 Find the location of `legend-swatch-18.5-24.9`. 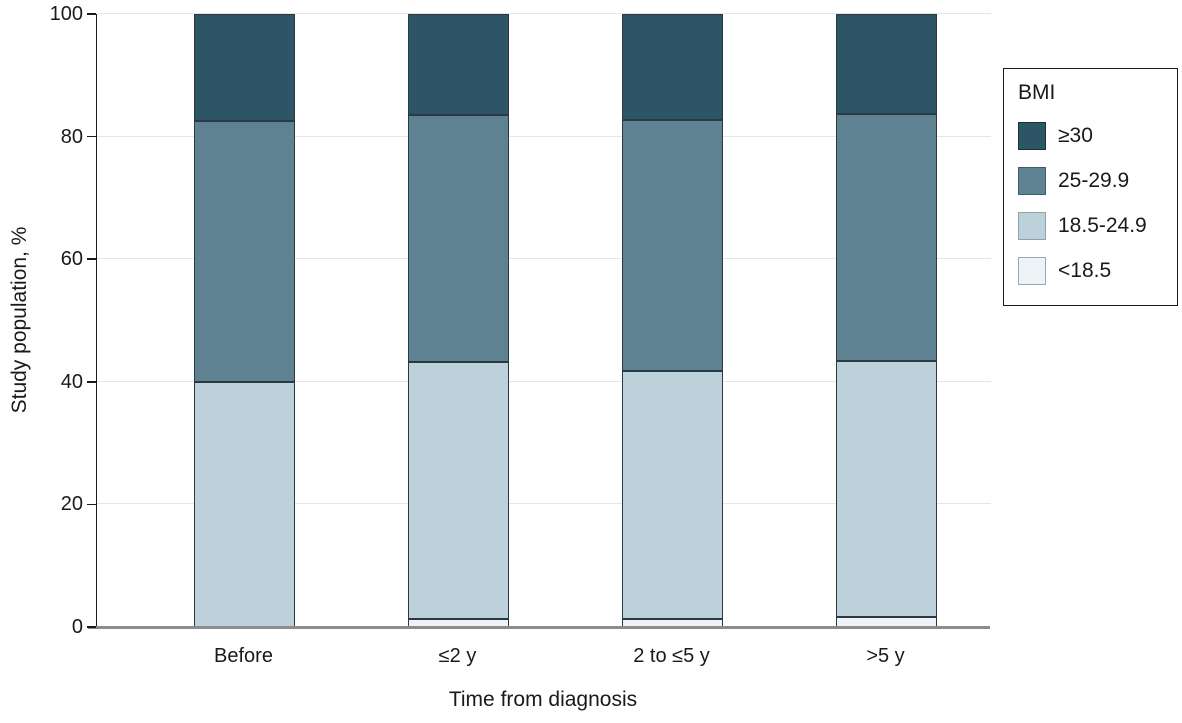

legend-swatch-18.5-24.9 is located at coordinates (1032, 225).